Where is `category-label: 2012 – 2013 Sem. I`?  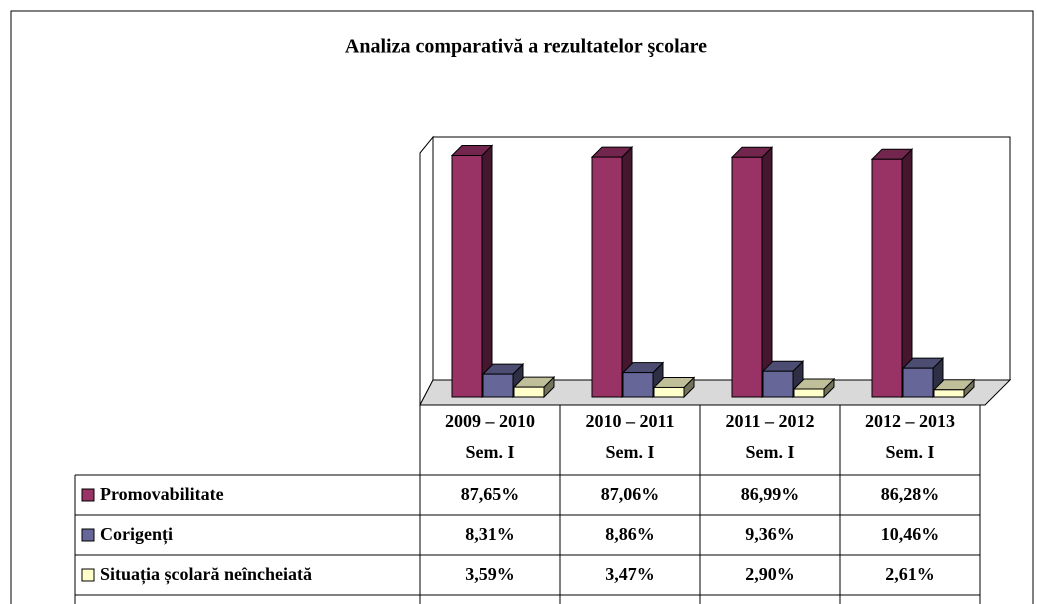 category-label: 2012 – 2013 Sem. I is located at coordinates (910, 436).